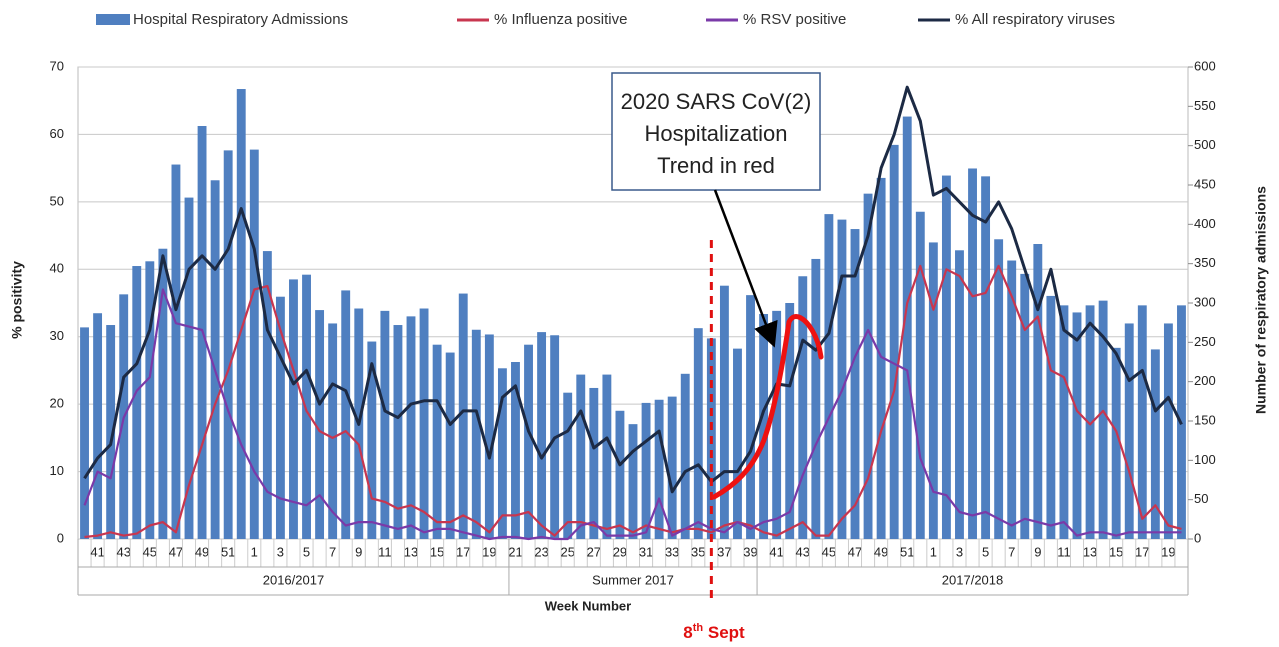 The height and width of the screenshot is (647, 1279). What do you see at coordinates (672, 551) in the screenshot?
I see `x-tick-label: 33` at bounding box center [672, 551].